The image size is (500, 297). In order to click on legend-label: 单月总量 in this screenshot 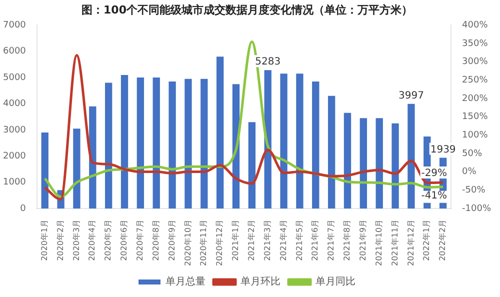, I will do `click(186, 282)`.